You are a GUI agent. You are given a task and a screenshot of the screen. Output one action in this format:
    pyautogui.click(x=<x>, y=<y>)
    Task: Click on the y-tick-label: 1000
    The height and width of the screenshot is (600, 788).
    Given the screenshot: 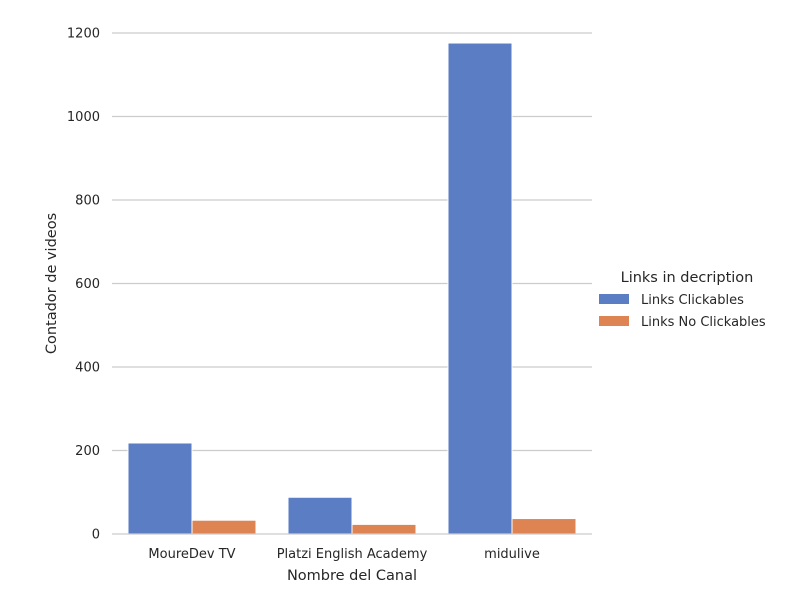 What is the action you would take?
    pyautogui.click(x=83, y=117)
    